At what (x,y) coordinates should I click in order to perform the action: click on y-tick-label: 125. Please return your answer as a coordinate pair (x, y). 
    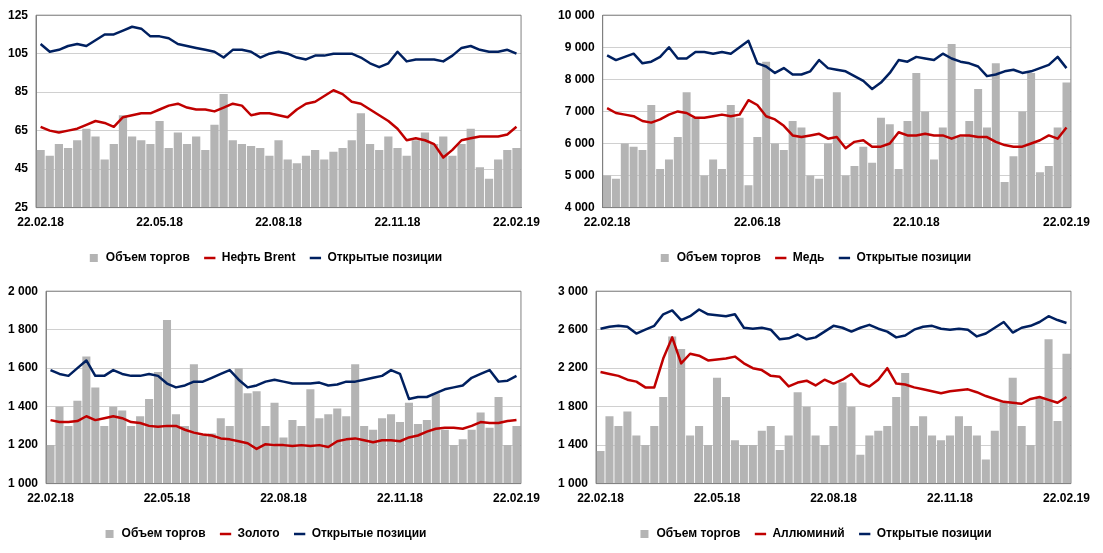
    Looking at the image, I should click on (18, 14).